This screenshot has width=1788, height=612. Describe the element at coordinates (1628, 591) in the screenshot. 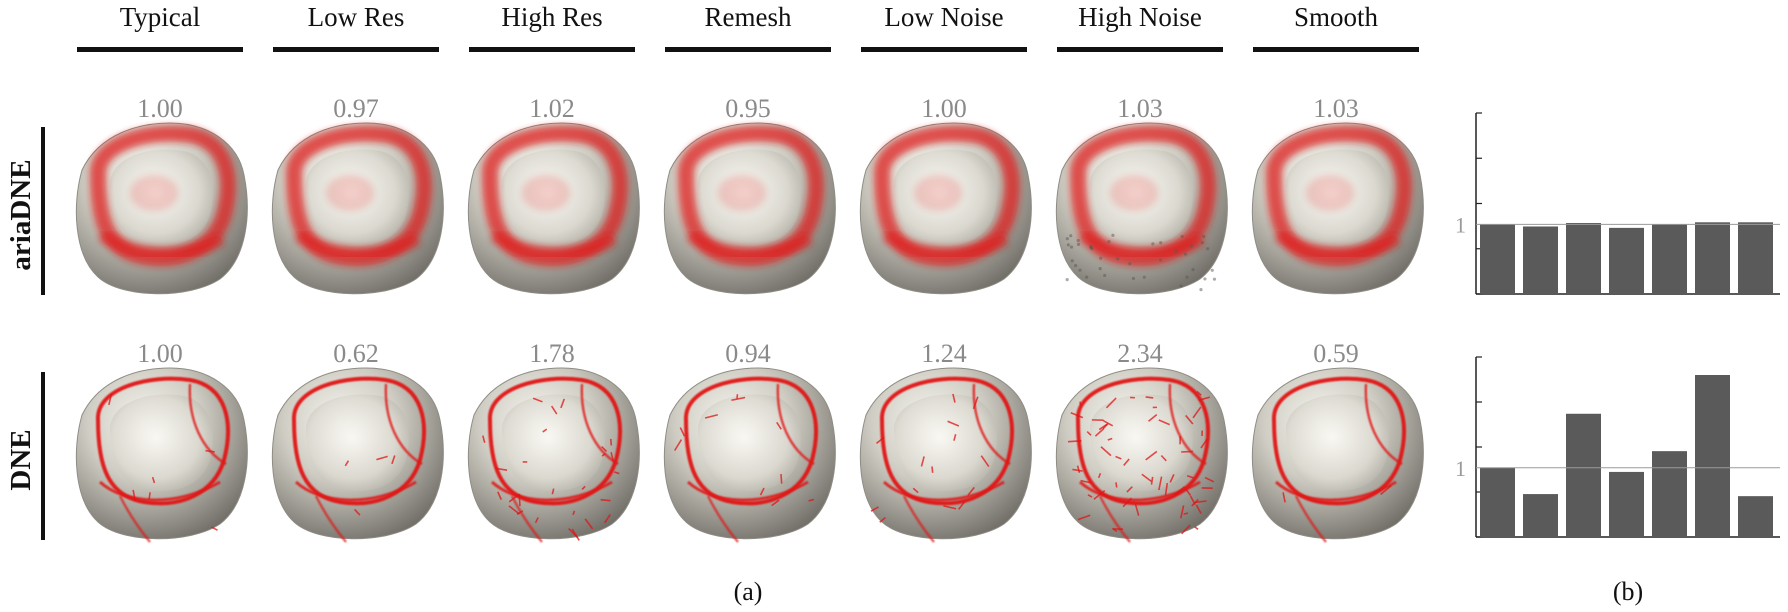

I see `panel-label-b: (b)` at that location.